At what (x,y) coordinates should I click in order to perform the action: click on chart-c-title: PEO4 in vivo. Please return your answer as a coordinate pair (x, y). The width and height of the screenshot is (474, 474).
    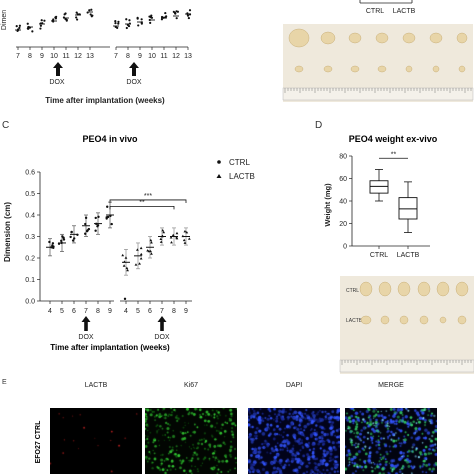
    Looking at the image, I should click on (110, 139).